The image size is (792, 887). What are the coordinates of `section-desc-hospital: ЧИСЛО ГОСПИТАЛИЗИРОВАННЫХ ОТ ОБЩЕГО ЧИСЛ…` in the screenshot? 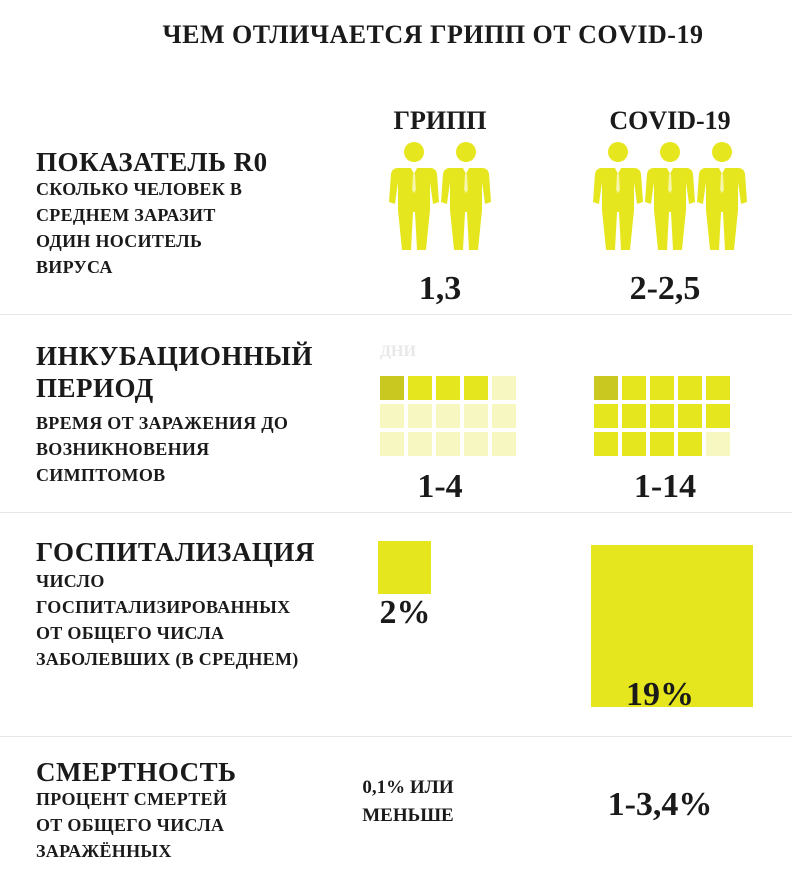 It's located at (167, 620).